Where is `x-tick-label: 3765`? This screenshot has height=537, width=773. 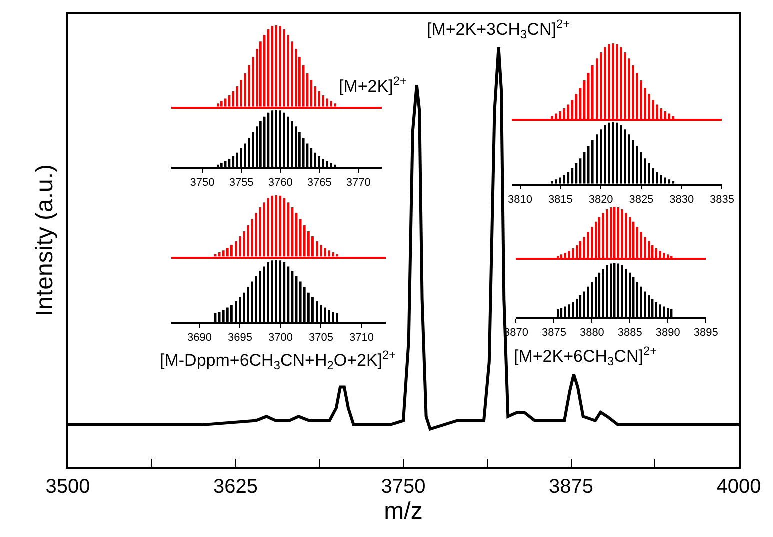 x-tick-label: 3765 is located at coordinates (319, 183).